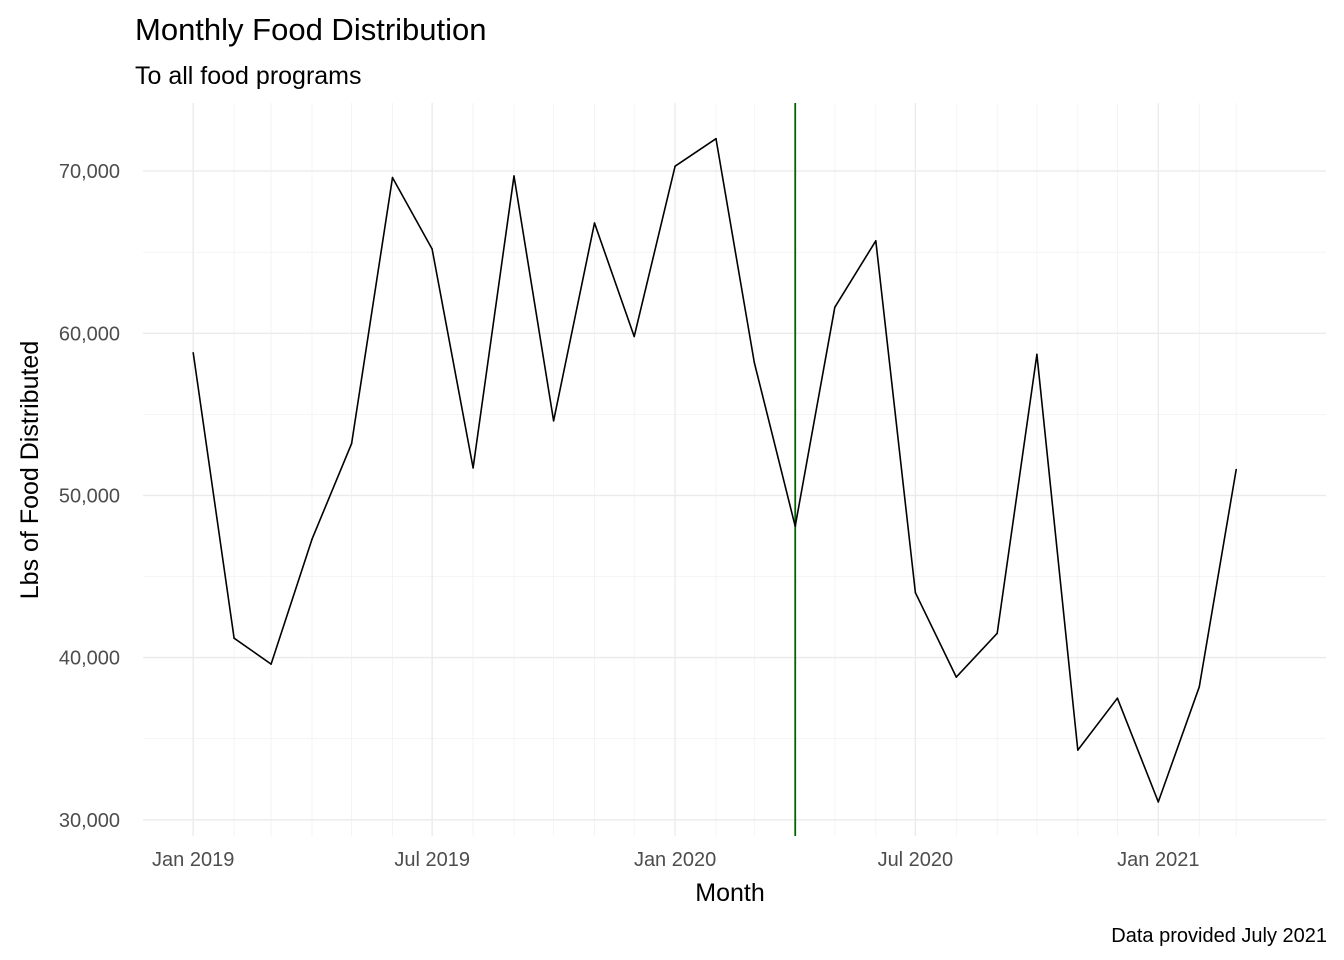  What do you see at coordinates (193, 860) in the screenshot?
I see `x-tick-label: Jan 2019` at bounding box center [193, 860].